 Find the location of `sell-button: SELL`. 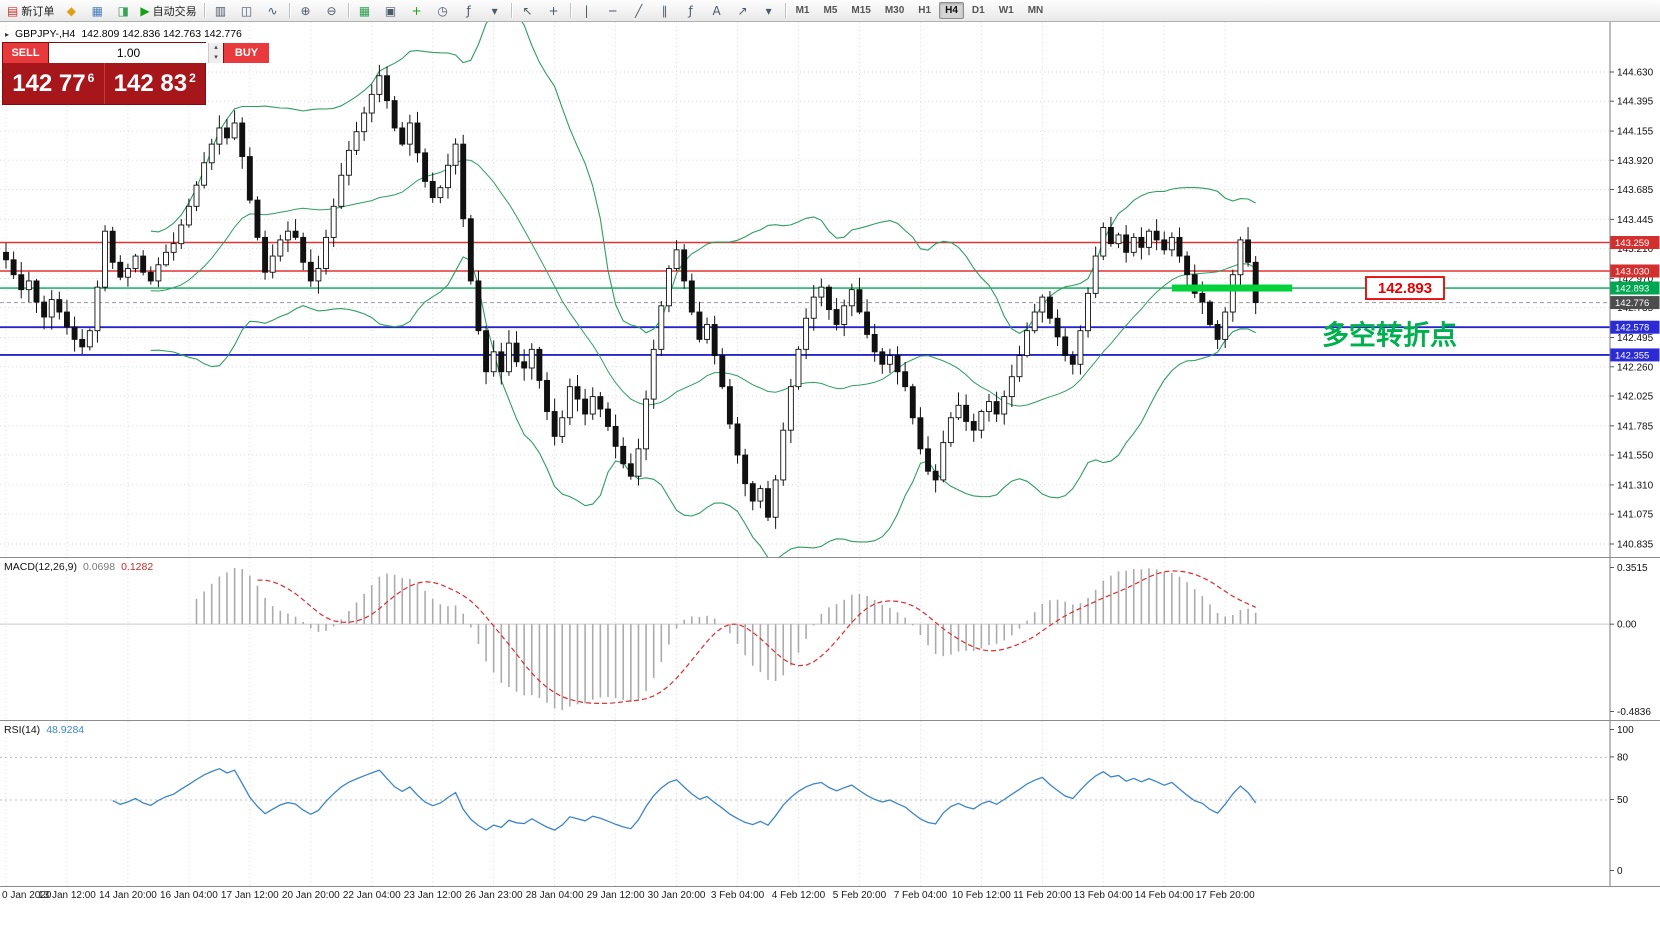

sell-button: SELL is located at coordinates (25, 53).